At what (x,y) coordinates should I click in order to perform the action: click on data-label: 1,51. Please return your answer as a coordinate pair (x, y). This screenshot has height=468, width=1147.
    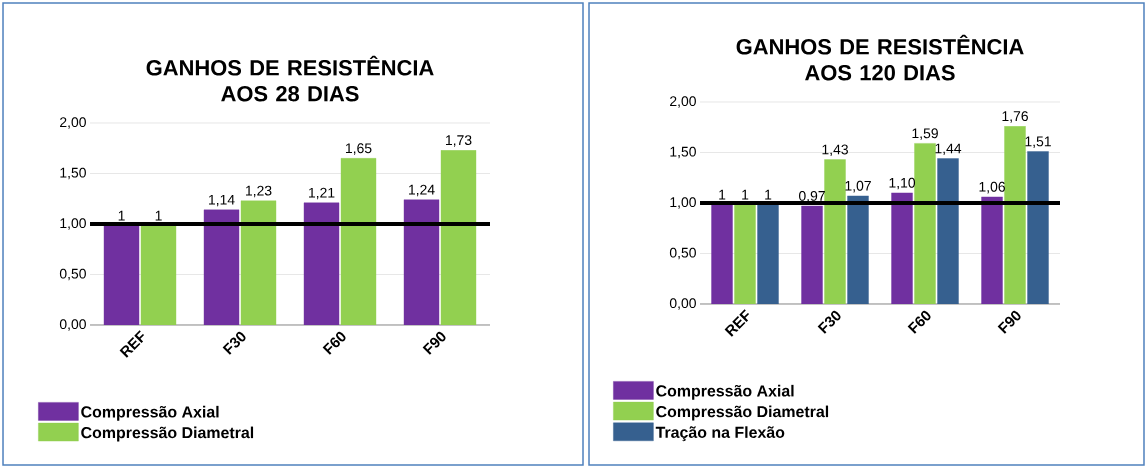
    Looking at the image, I should click on (1038, 142).